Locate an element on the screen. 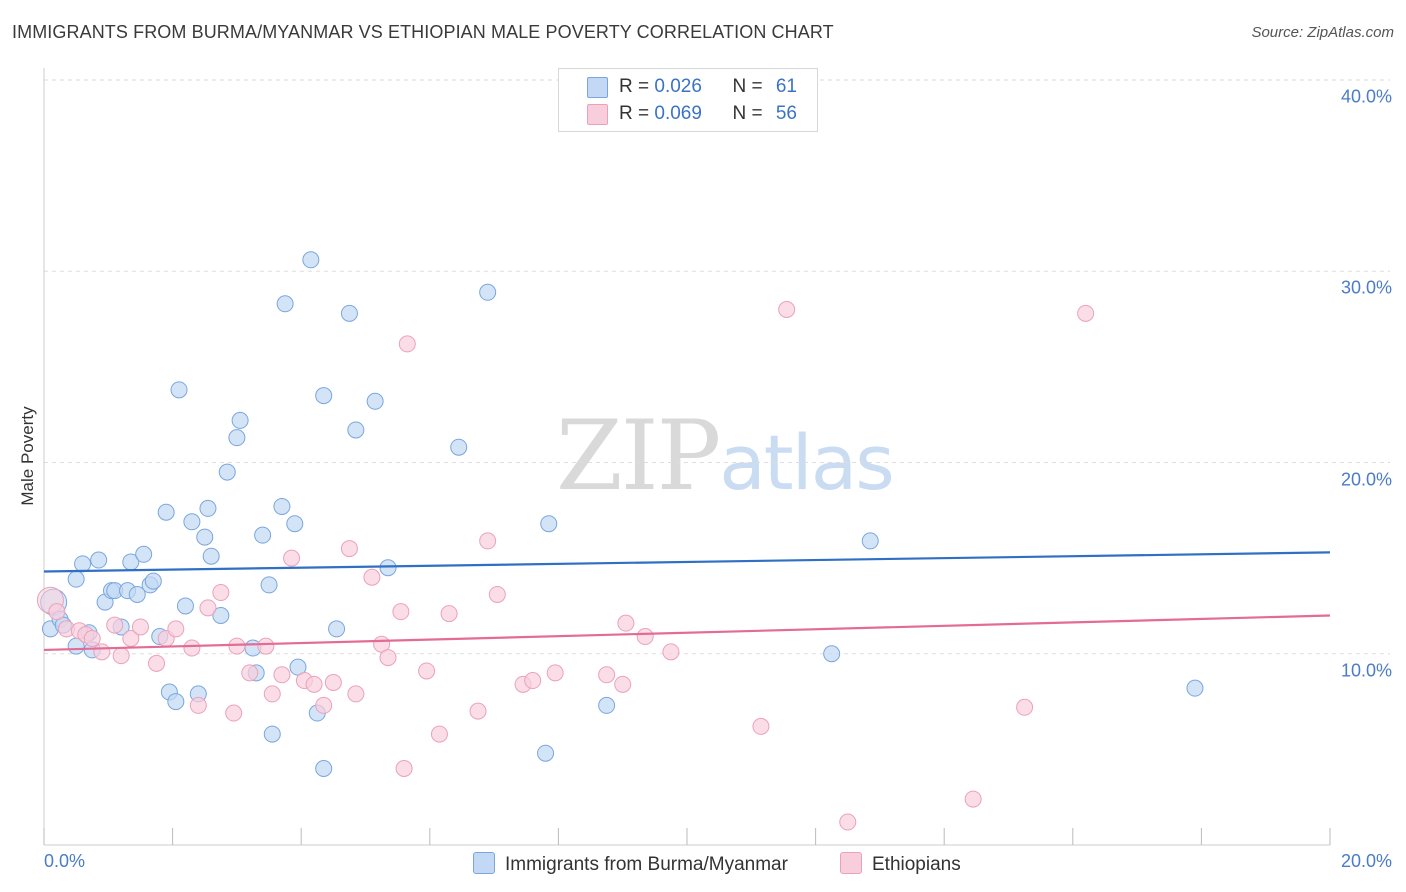  correlation-legend: R = 0.026 N = 61 R = 0.069 N = 56 is located at coordinates (688, 100).